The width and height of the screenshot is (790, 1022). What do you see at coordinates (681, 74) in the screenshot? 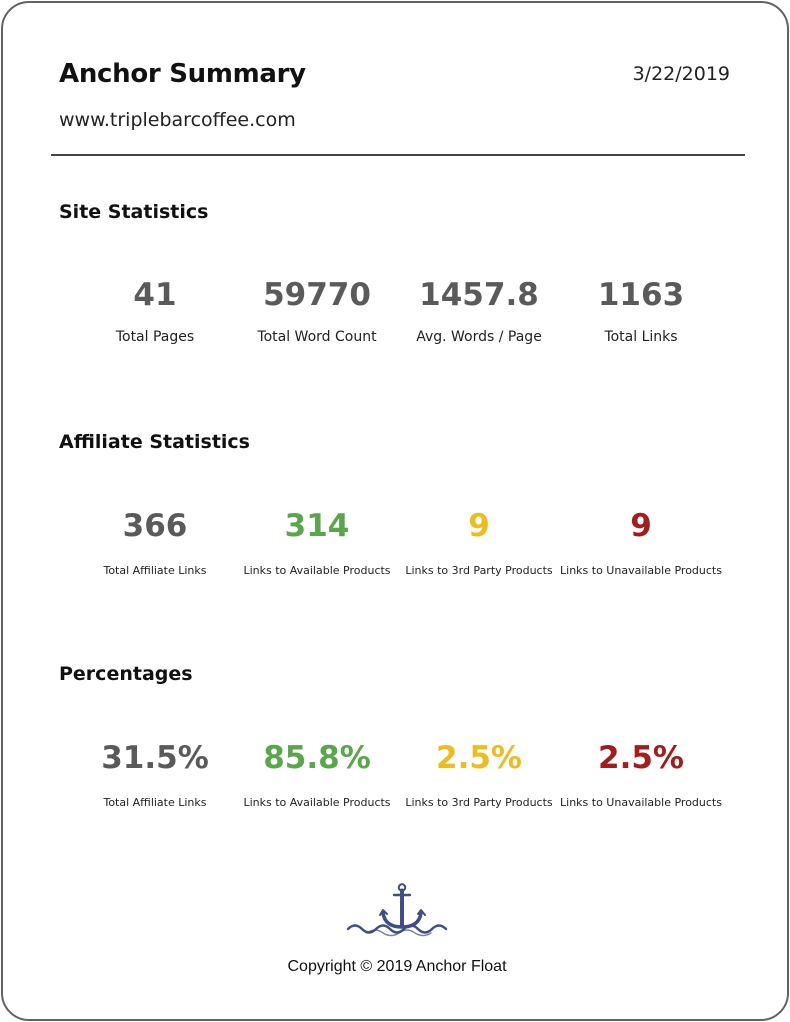
I see `report-date: 3/22/2019` at bounding box center [681, 74].